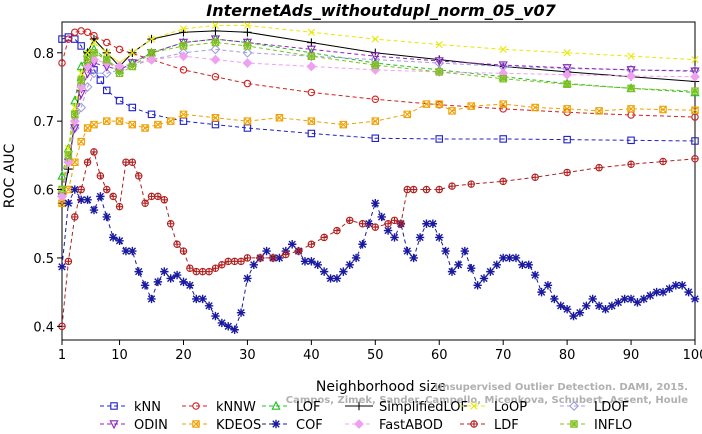  I want to click on legend-label: INFLO, so click(613, 425).